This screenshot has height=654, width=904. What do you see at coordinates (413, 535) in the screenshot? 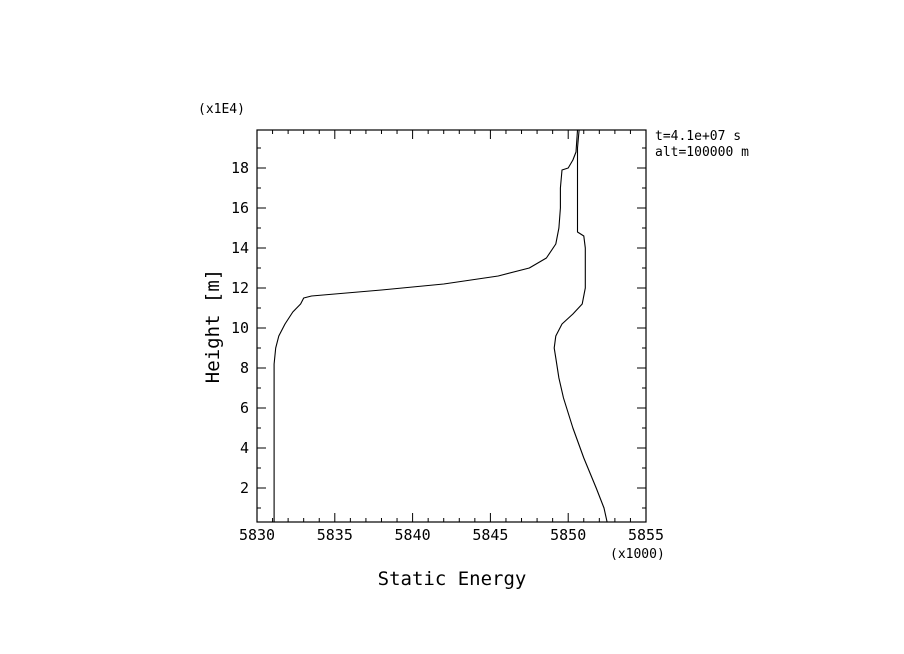
I see `x-tick-label: 5840` at bounding box center [413, 535].